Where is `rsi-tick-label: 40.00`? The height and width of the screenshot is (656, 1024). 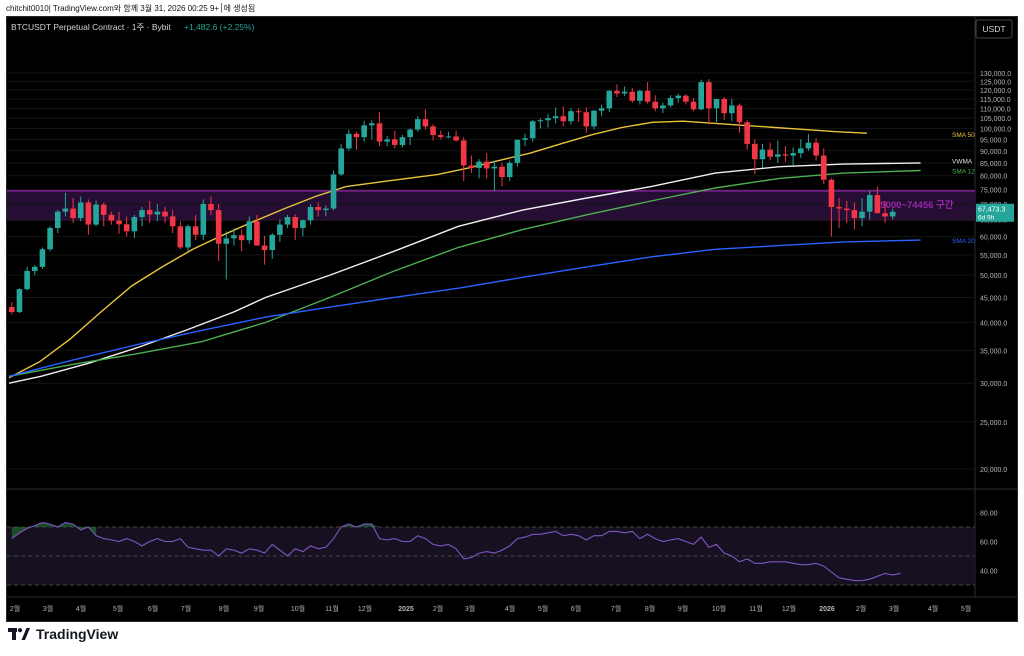 rsi-tick-label: 40.00 is located at coordinates (989, 572).